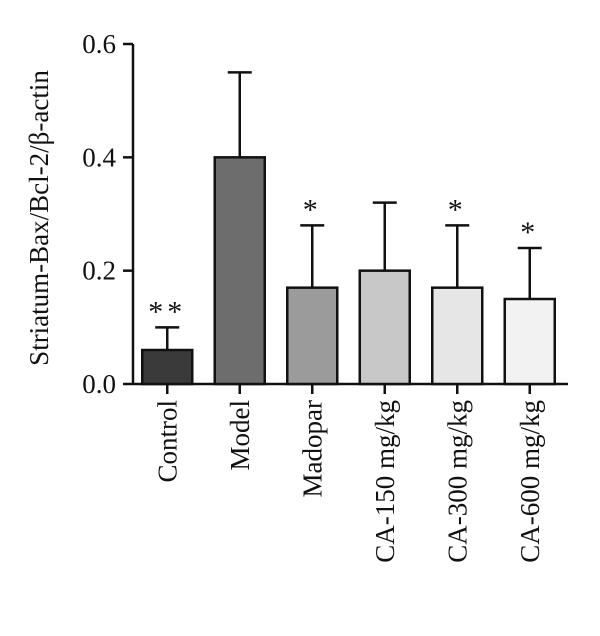 The height and width of the screenshot is (636, 600). Describe the element at coordinates (39, 218) in the screenshot. I see `y-axis-title: Striatum-Bax/Bcl-2/β-actin` at that location.